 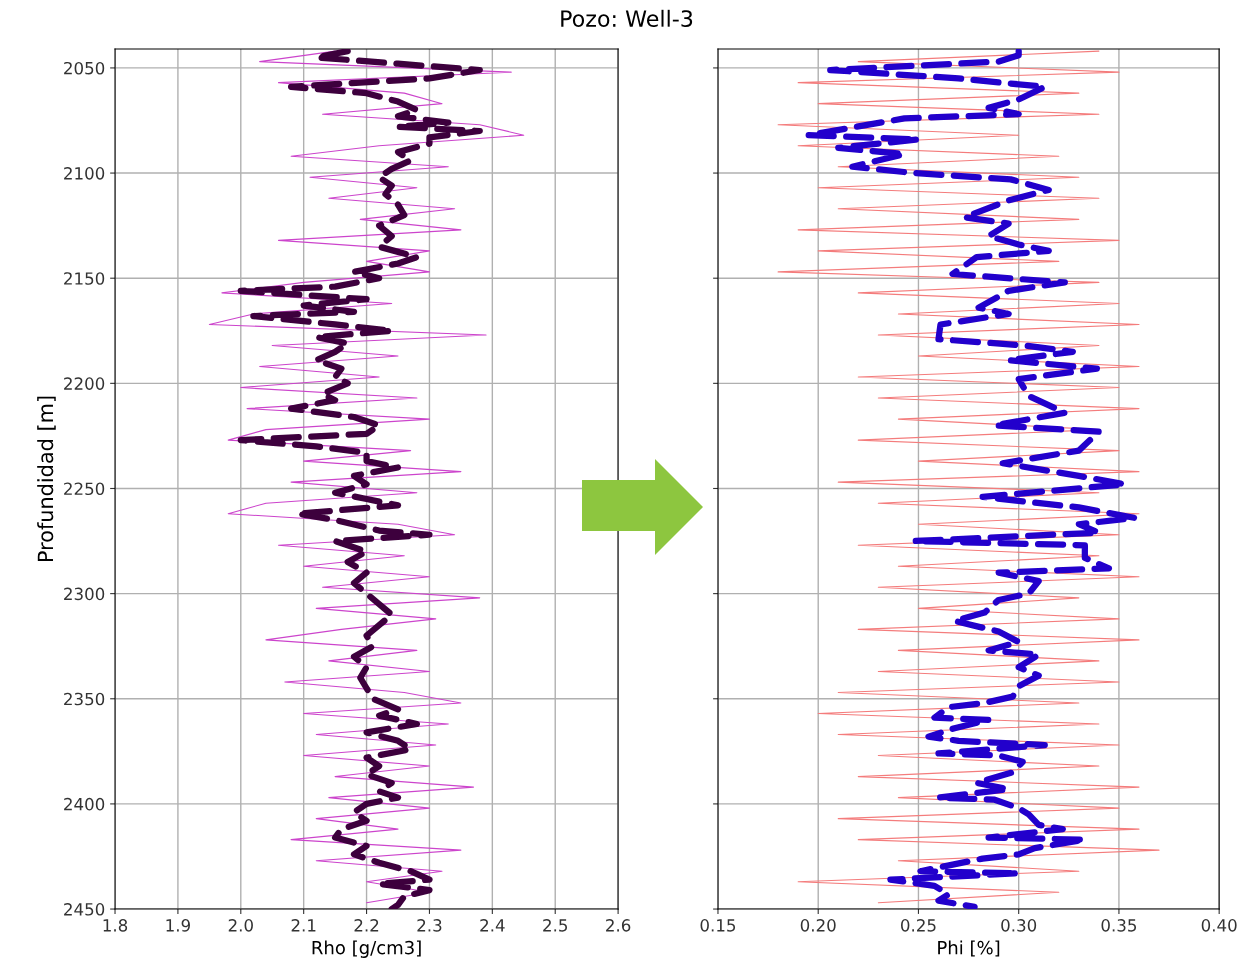 What do you see at coordinates (84, 383) in the screenshot?
I see `y-tick-label: 2200` at bounding box center [84, 383].